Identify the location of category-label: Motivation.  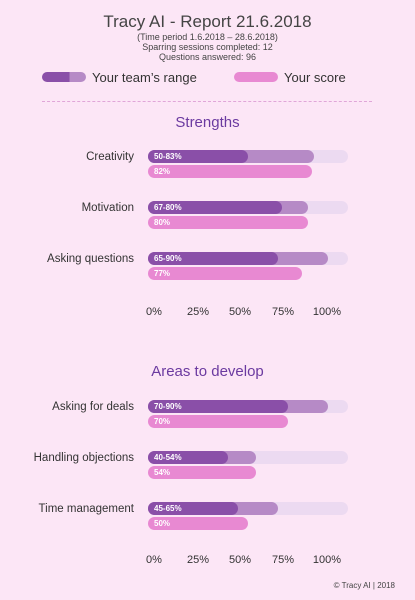
(107, 208).